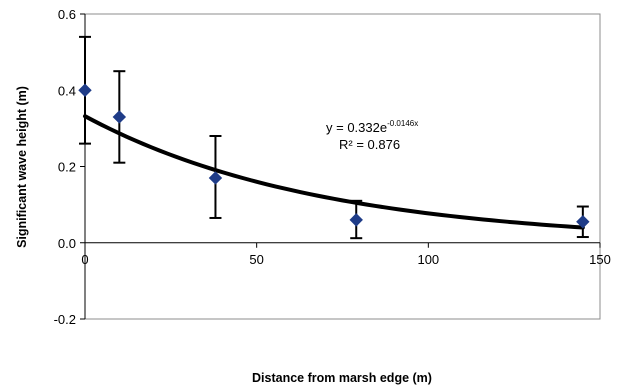 The image size is (625, 389). I want to click on equation-exponent: -0.0146x, so click(402, 123).